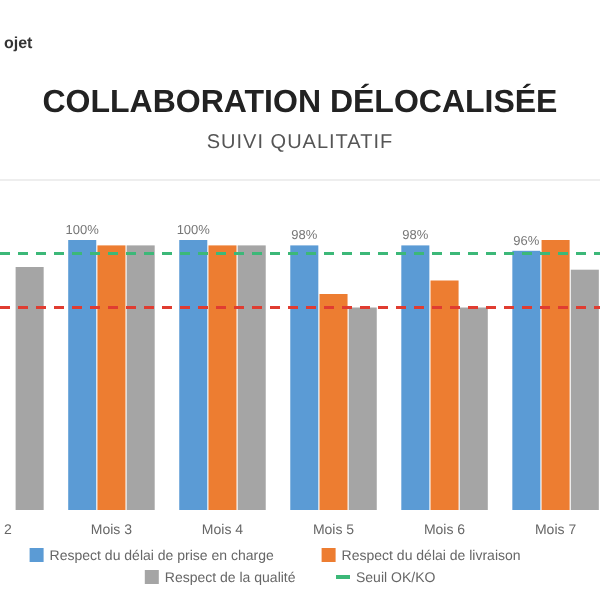 This screenshot has width=600, height=600. Describe the element at coordinates (19, 43) in the screenshot. I see `text: ojet` at that location.